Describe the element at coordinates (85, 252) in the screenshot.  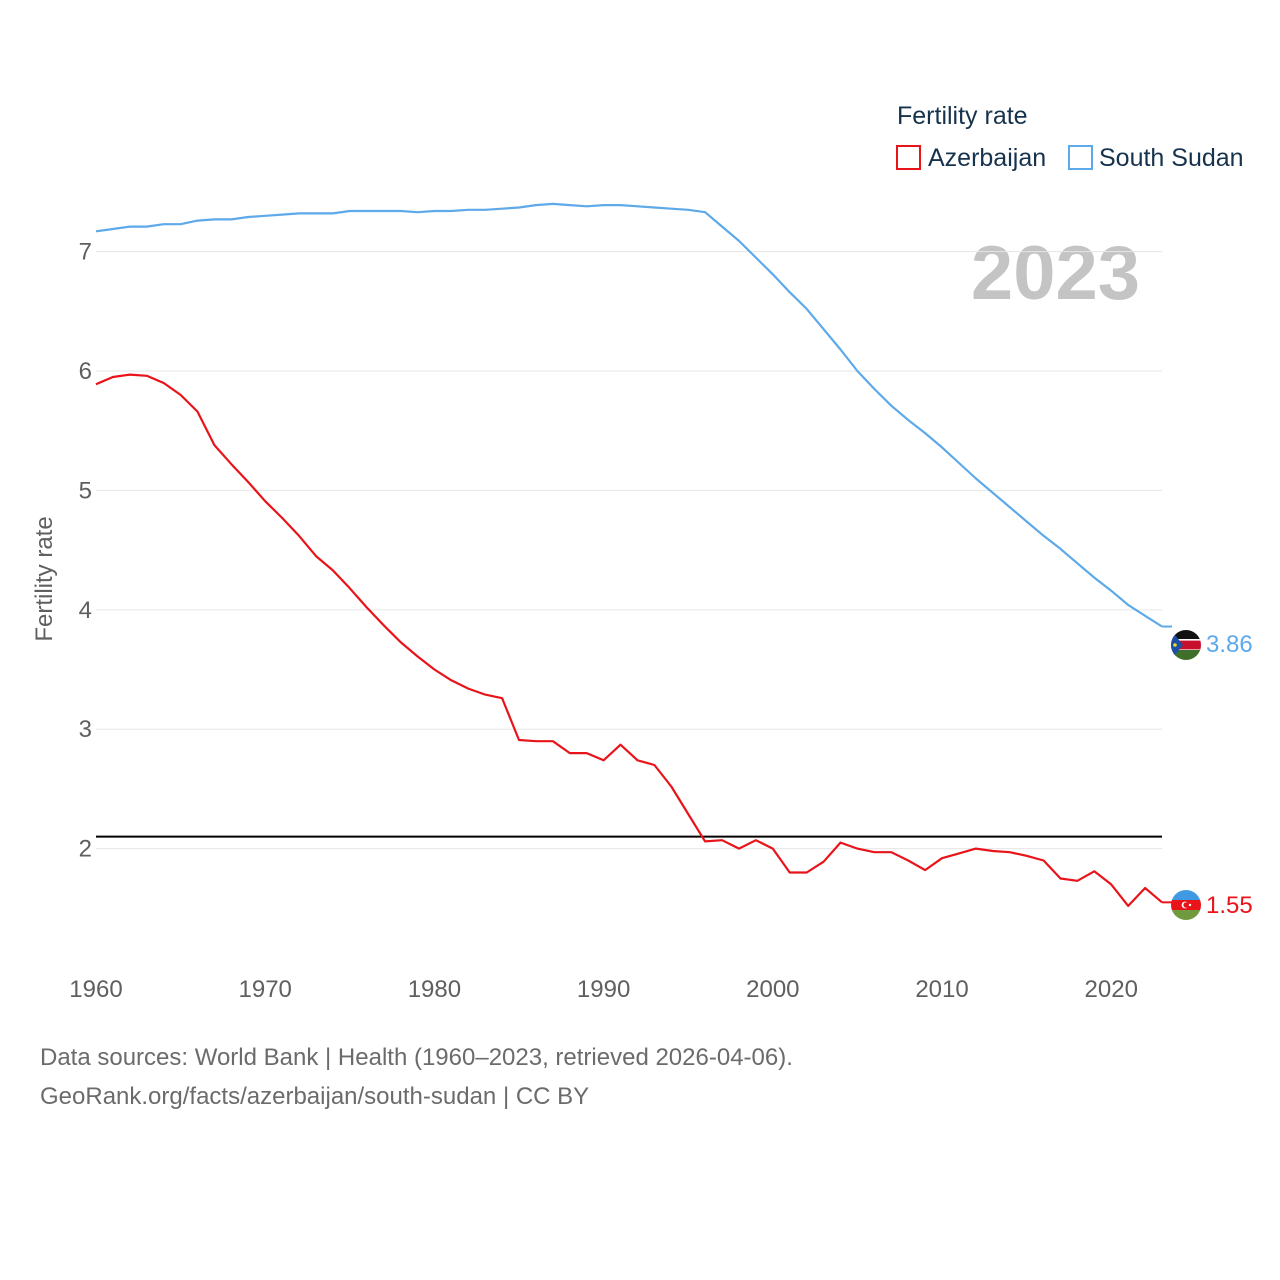
I see `y-tick-label-7: 7` at that location.